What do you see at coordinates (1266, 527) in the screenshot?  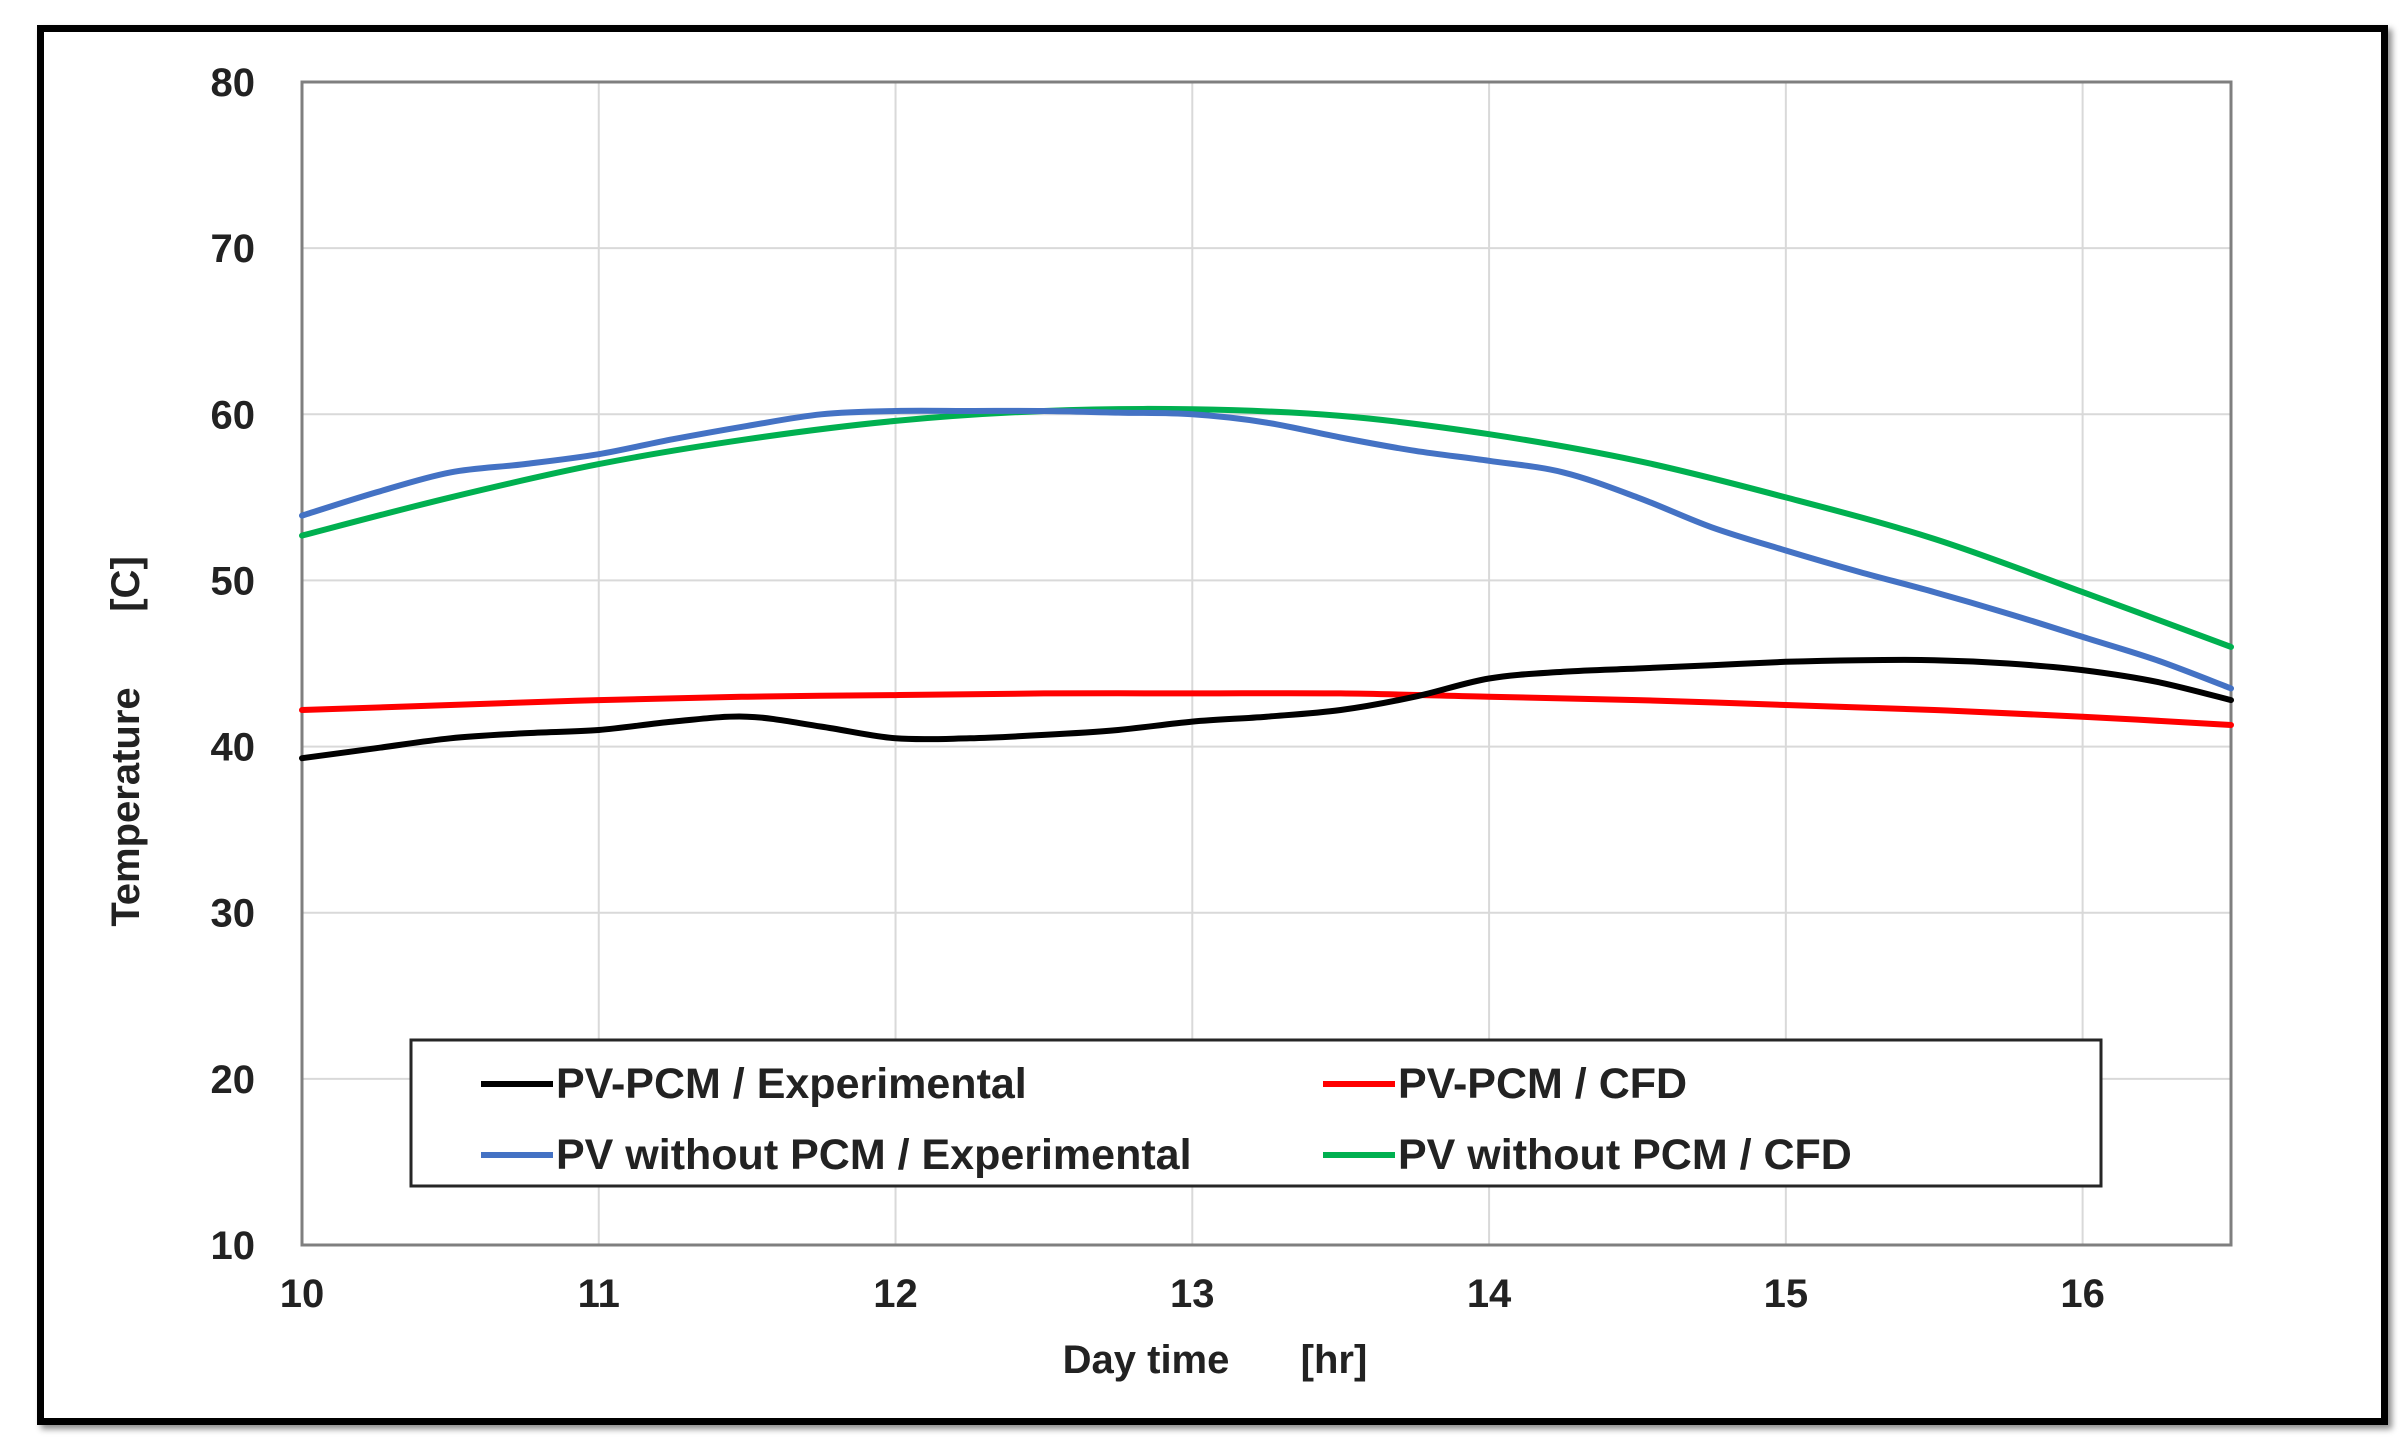 I see `series-line-pv-without-pcm-cfd` at bounding box center [1266, 527].